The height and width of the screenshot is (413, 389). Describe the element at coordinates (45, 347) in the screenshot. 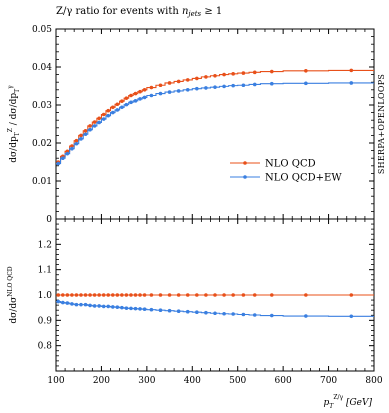

I see `ratio-y-tick-label: 0.8` at that location.